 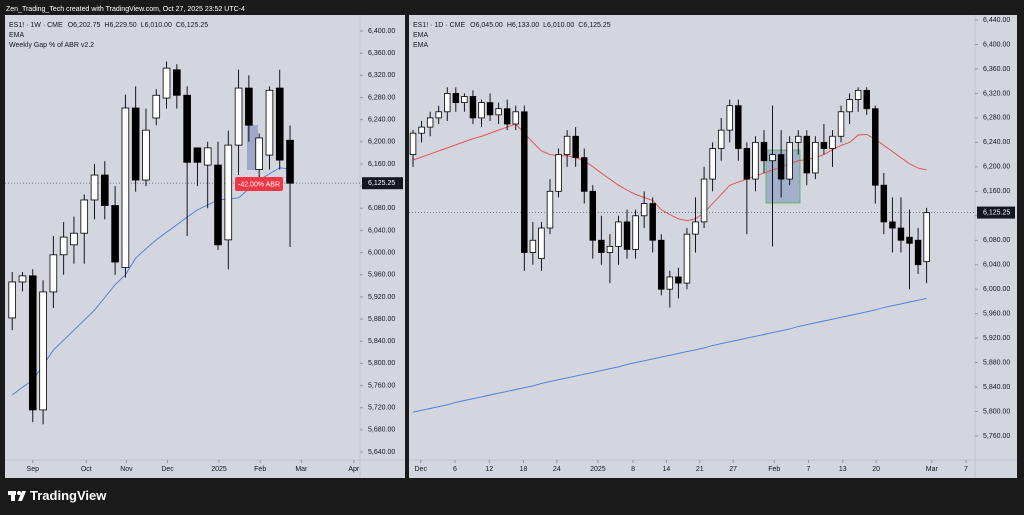 What do you see at coordinates (996, 387) in the screenshot?
I see `y-tick-label: 5,840.00` at bounding box center [996, 387].